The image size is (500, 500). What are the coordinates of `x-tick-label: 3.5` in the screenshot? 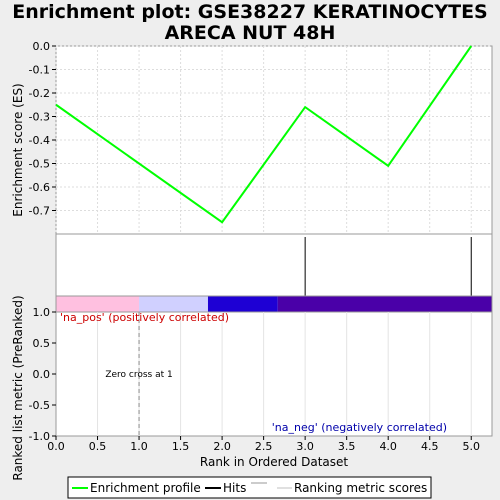 It's located at (347, 446).